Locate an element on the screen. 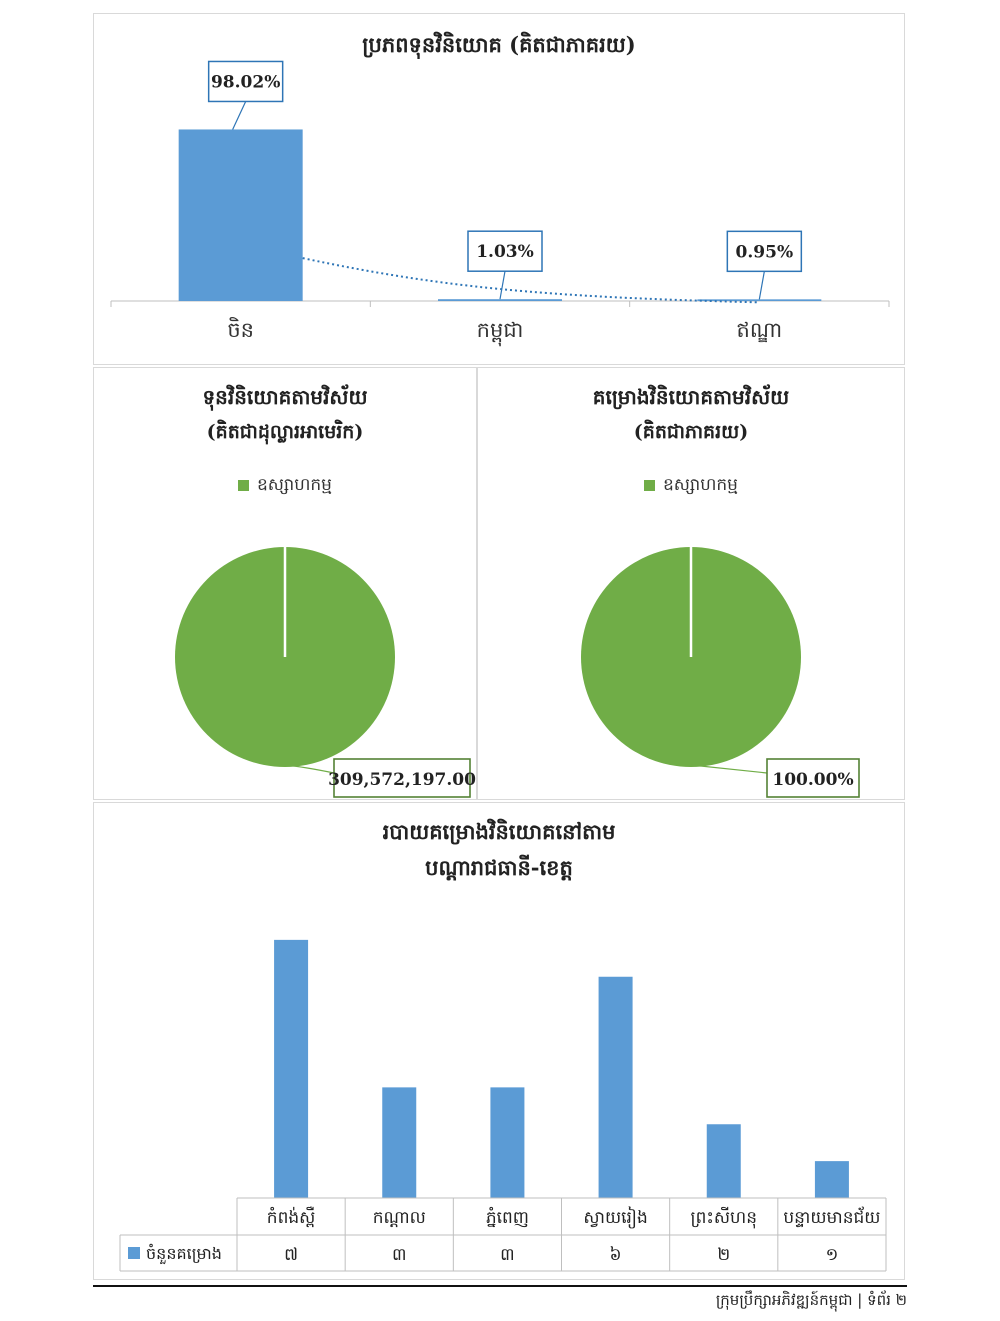  page-footer: ក្រុមប្រឹក្សាអភិវឌ្ឍន៍កម្ពុជា | ទំព័រ ២ is located at coordinates (811, 1300).